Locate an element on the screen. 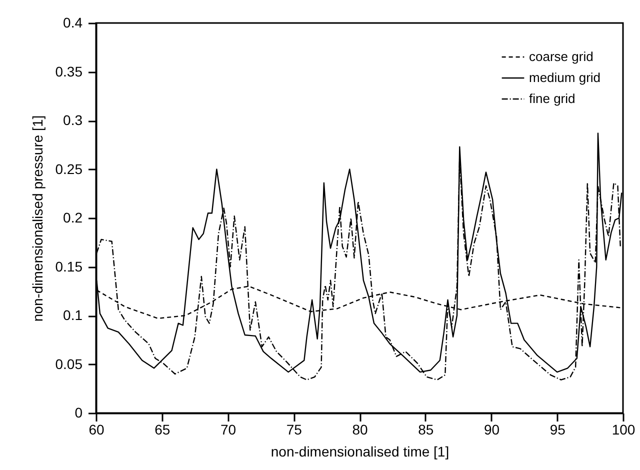  x-tick-label: 80 is located at coordinates (360, 430).